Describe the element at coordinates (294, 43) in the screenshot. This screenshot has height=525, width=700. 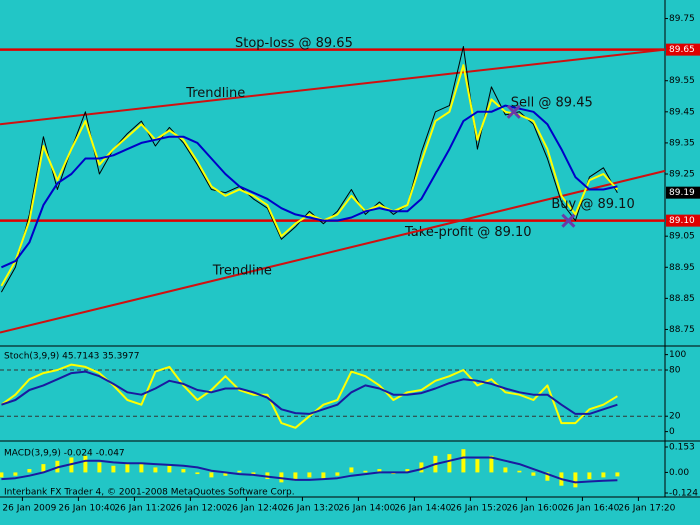
I see `annotation: Stop-loss @ 89.65` at that location.